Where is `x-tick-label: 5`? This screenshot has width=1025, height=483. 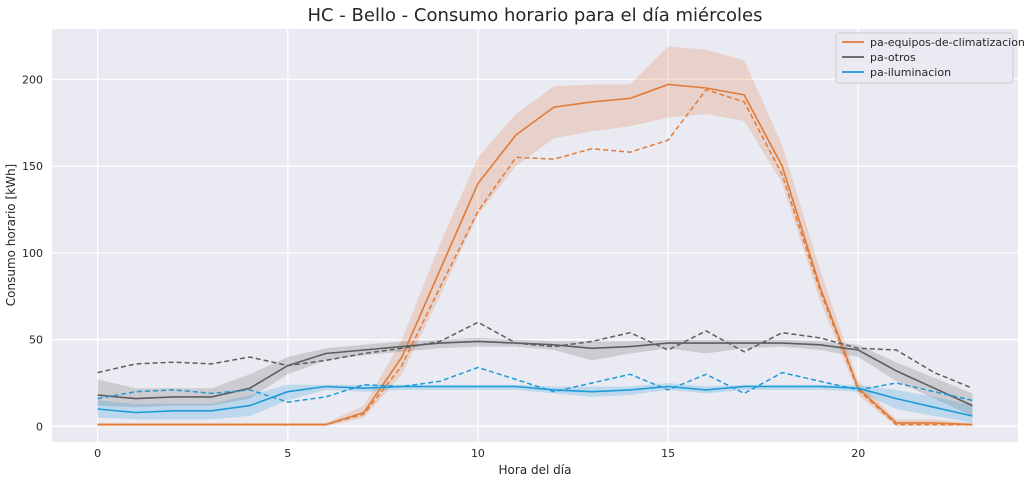 x-tick-label: 5 is located at coordinates (287, 453).